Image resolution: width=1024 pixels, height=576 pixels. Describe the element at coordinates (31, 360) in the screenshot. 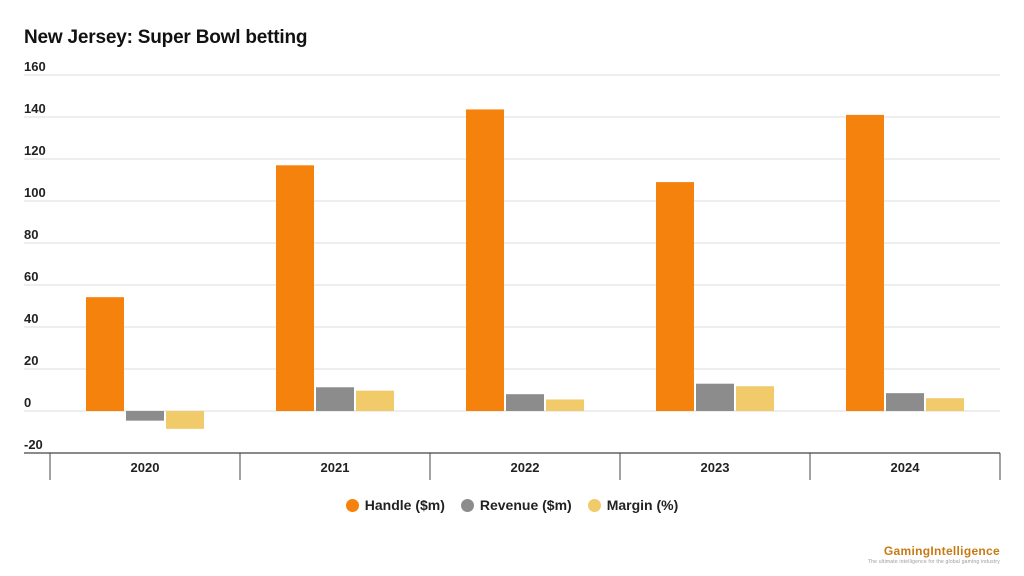

I see `y-tick-label: 20` at that location.